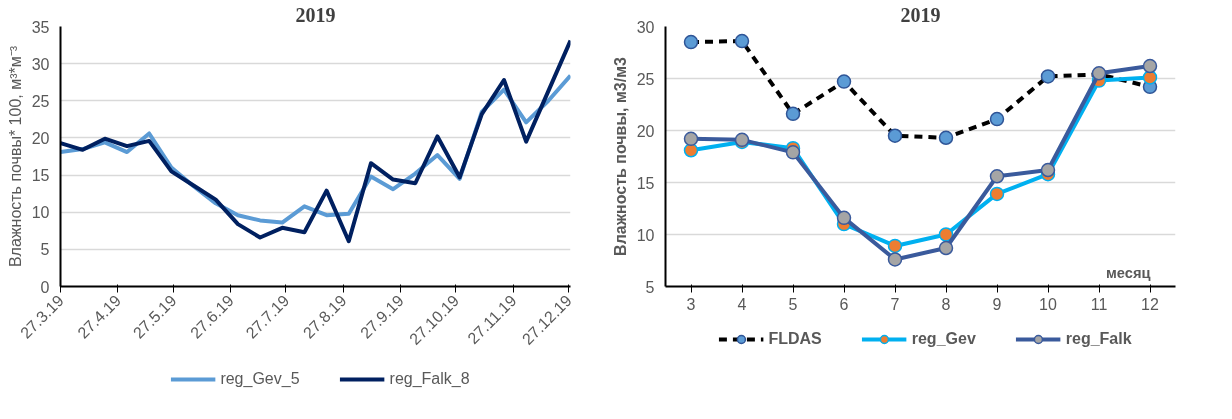 This screenshot has width=1232, height=419. I want to click on y-axis-title: Влажность почвы, м3/м3, so click(620, 156).